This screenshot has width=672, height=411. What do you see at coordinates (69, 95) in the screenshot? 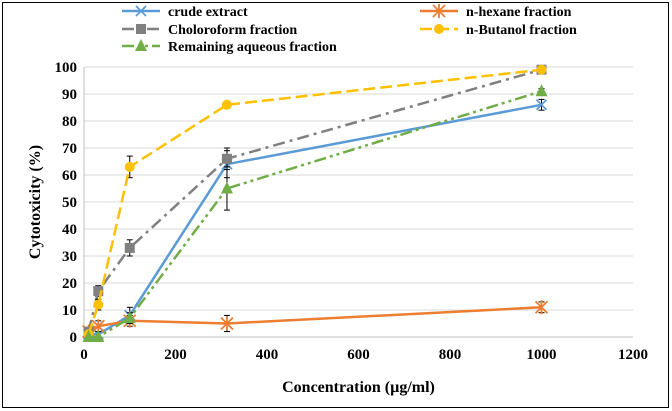
I see `y-tick-label-90: 90` at bounding box center [69, 95].